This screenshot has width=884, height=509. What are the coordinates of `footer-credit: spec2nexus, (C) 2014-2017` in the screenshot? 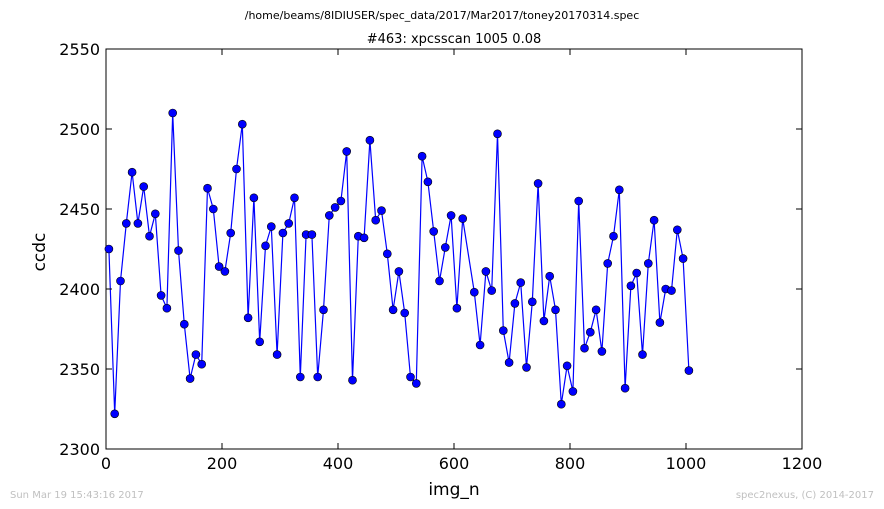 It's located at (805, 495).